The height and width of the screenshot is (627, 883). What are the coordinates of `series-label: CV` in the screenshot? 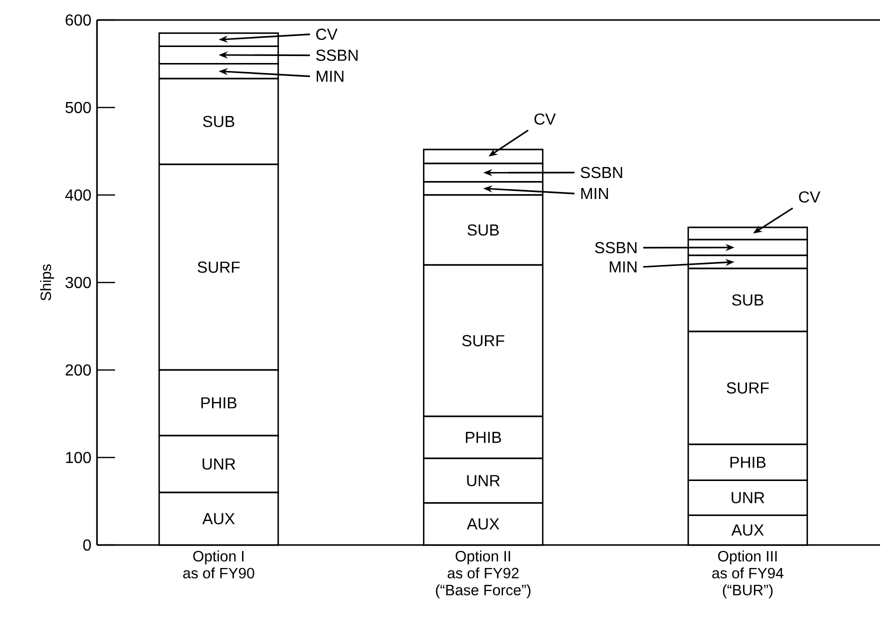 It's located at (809, 197).